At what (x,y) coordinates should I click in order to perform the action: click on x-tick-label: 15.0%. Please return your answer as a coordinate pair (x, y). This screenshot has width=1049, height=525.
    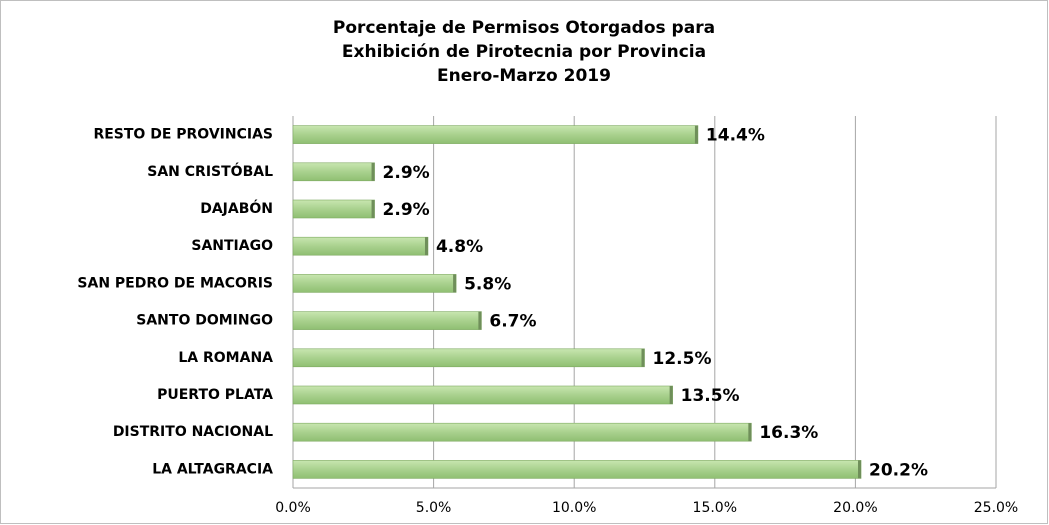
    Looking at the image, I should click on (715, 508).